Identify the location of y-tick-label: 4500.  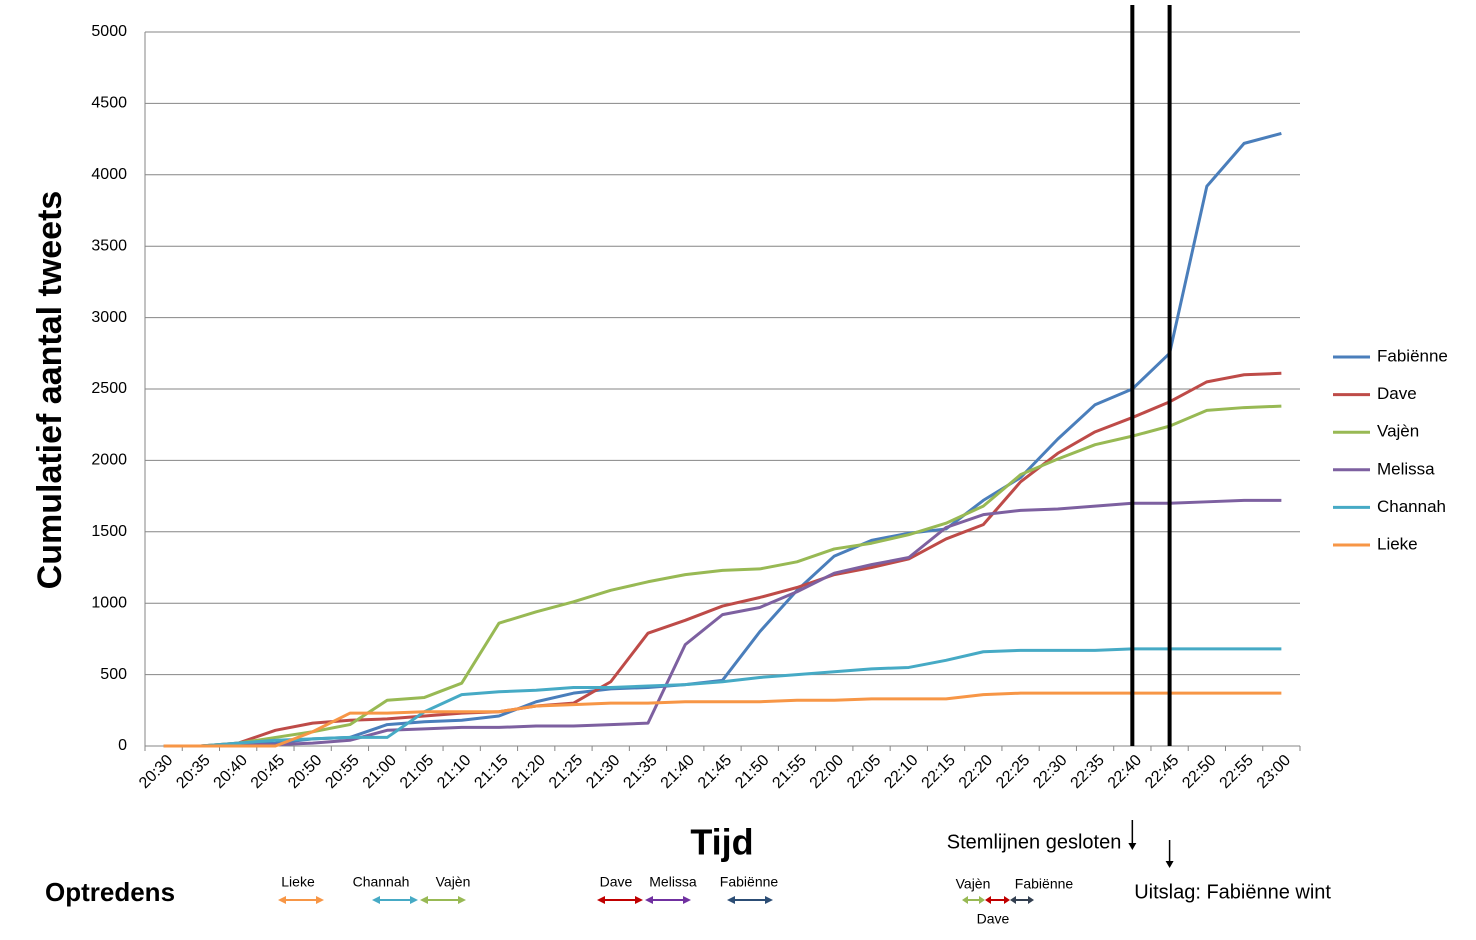
(109, 103).